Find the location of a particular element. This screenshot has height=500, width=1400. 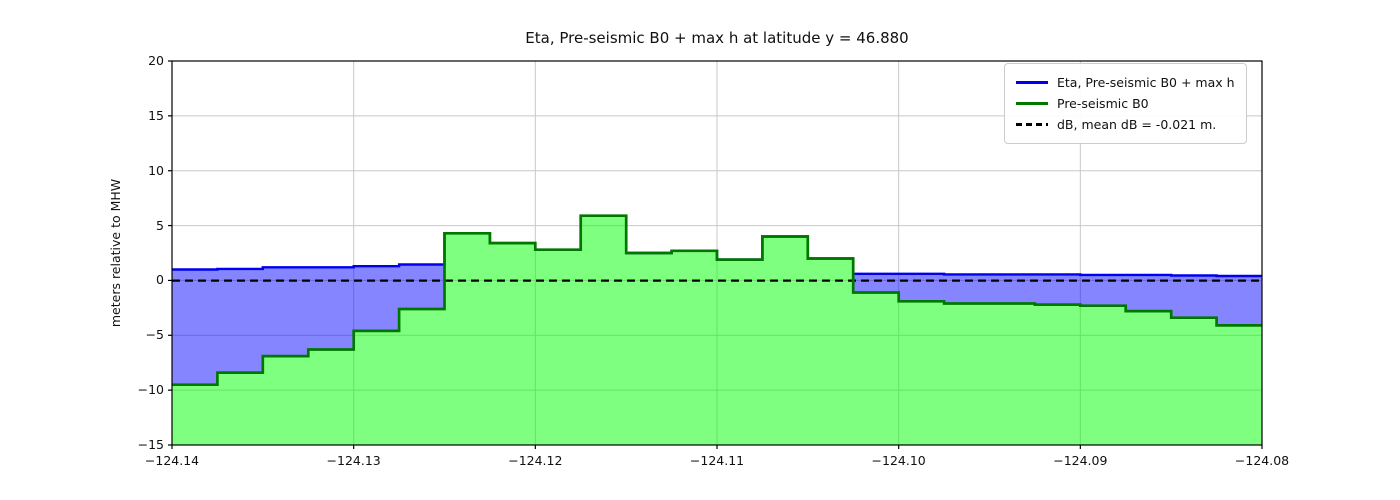

legend-item-b0: Pre-seismic B0 is located at coordinates (1125, 103).